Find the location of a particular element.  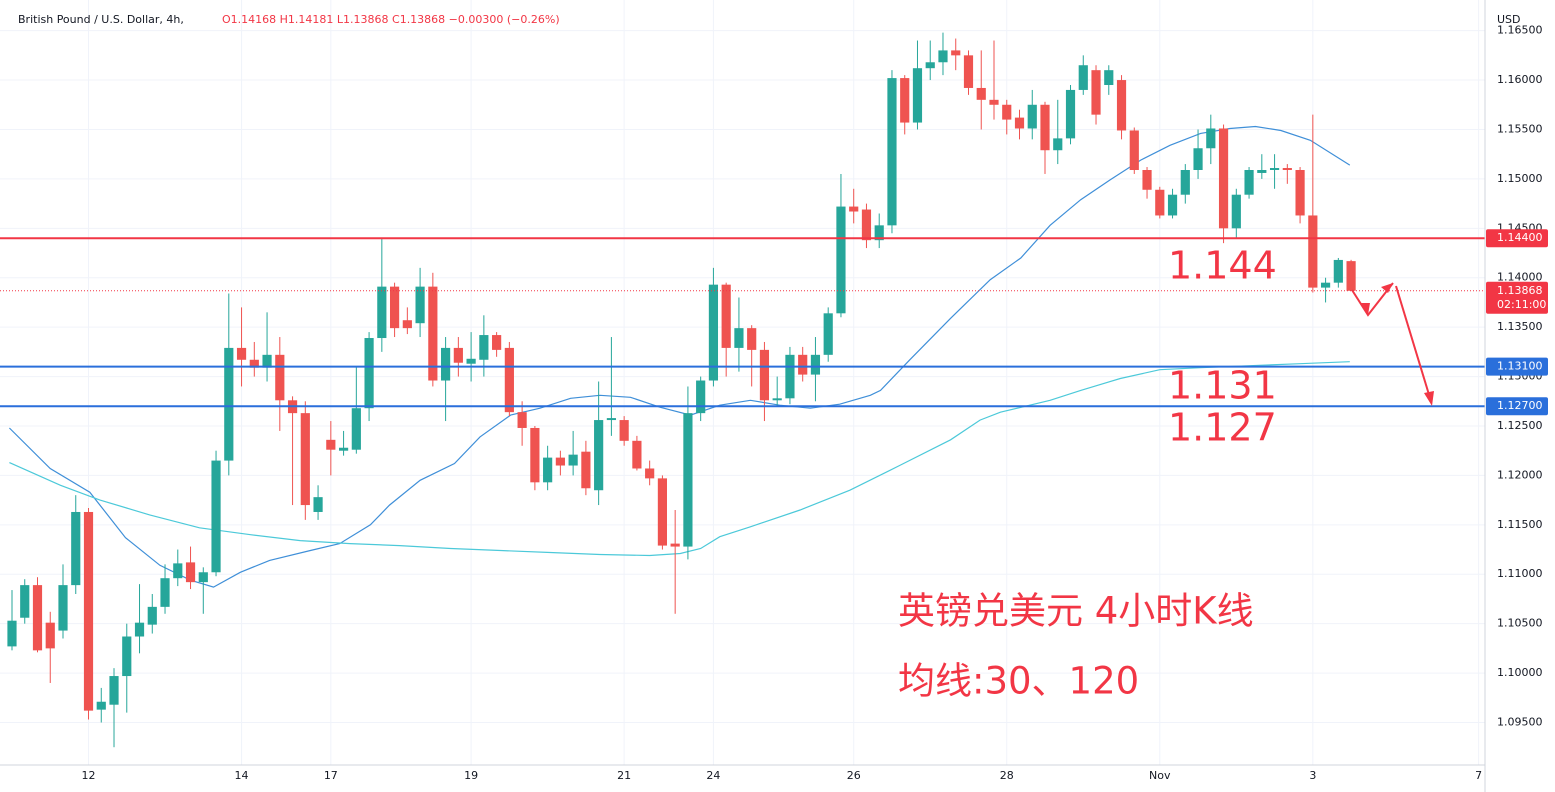

annotation: 1.131 is located at coordinates (1222, 386).